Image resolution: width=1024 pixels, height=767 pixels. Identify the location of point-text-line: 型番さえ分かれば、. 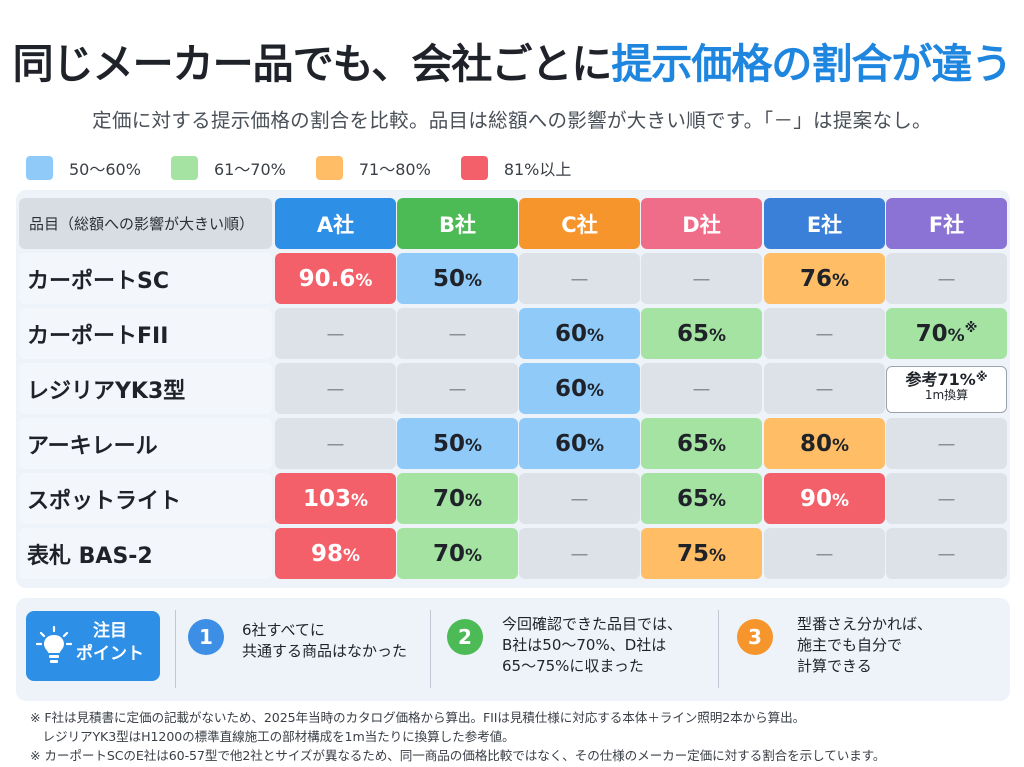
(865, 624).